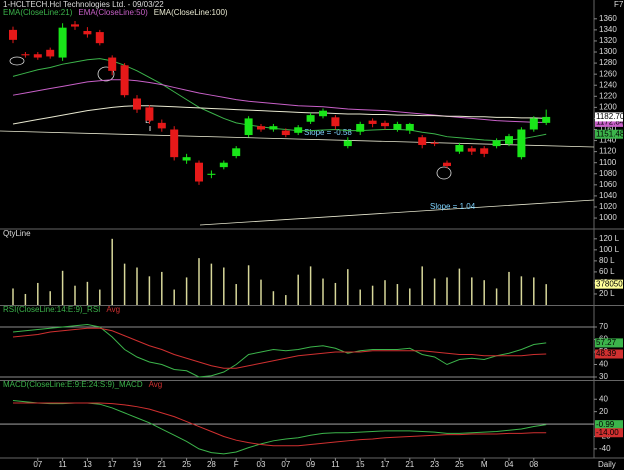  I want to click on legend-entry: Avg, so click(156, 384).